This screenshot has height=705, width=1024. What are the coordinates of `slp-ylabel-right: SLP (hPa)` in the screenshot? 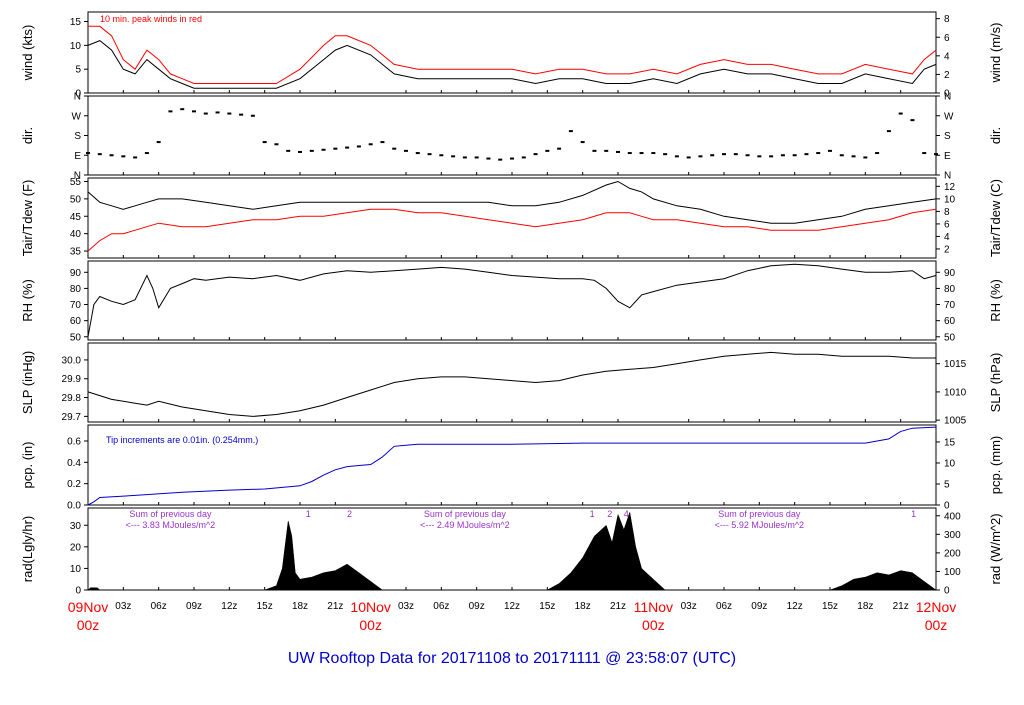 It's located at (995, 383).